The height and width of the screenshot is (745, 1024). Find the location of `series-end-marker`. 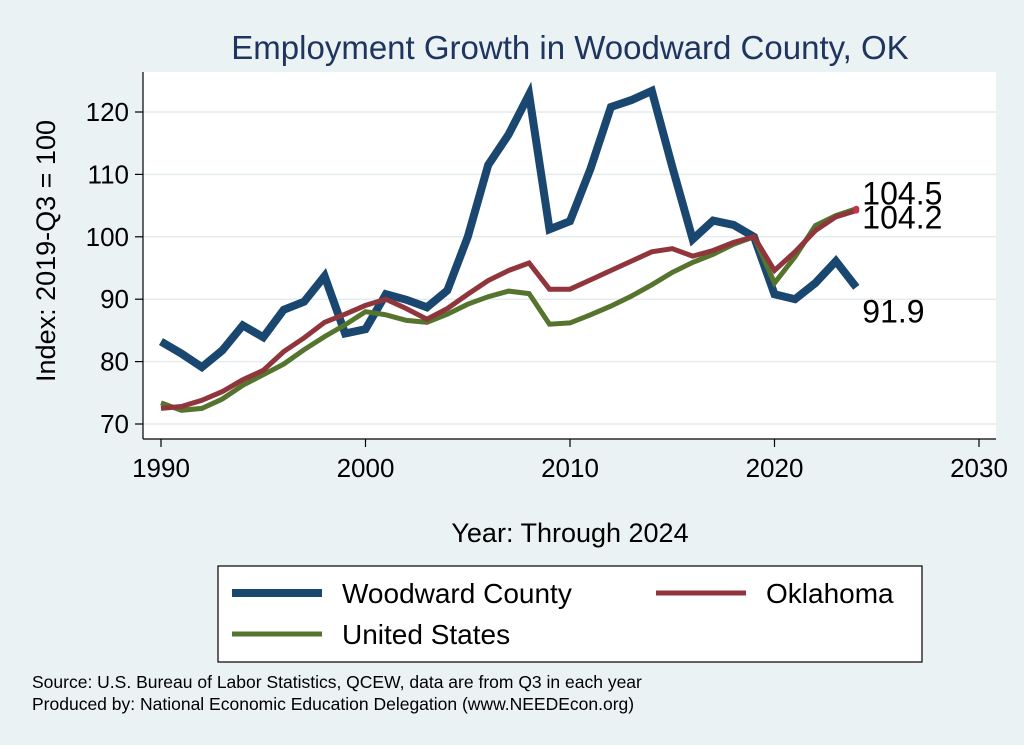

series-end-marker is located at coordinates (856, 210).